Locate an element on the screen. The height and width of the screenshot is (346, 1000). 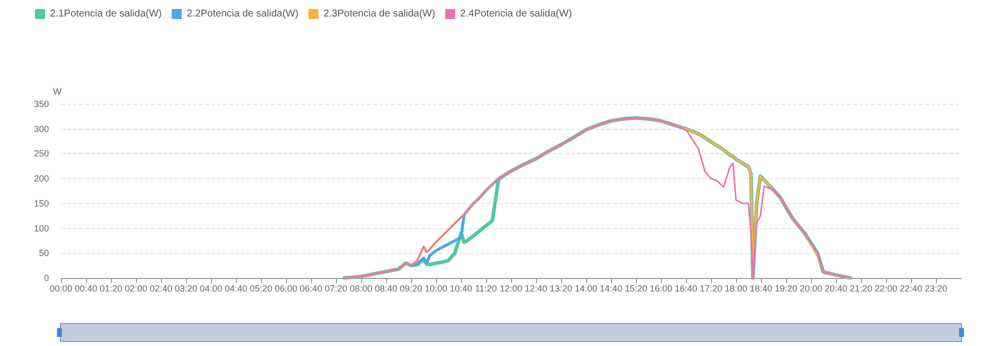
x-tick-label: 10:00 is located at coordinates (436, 289).